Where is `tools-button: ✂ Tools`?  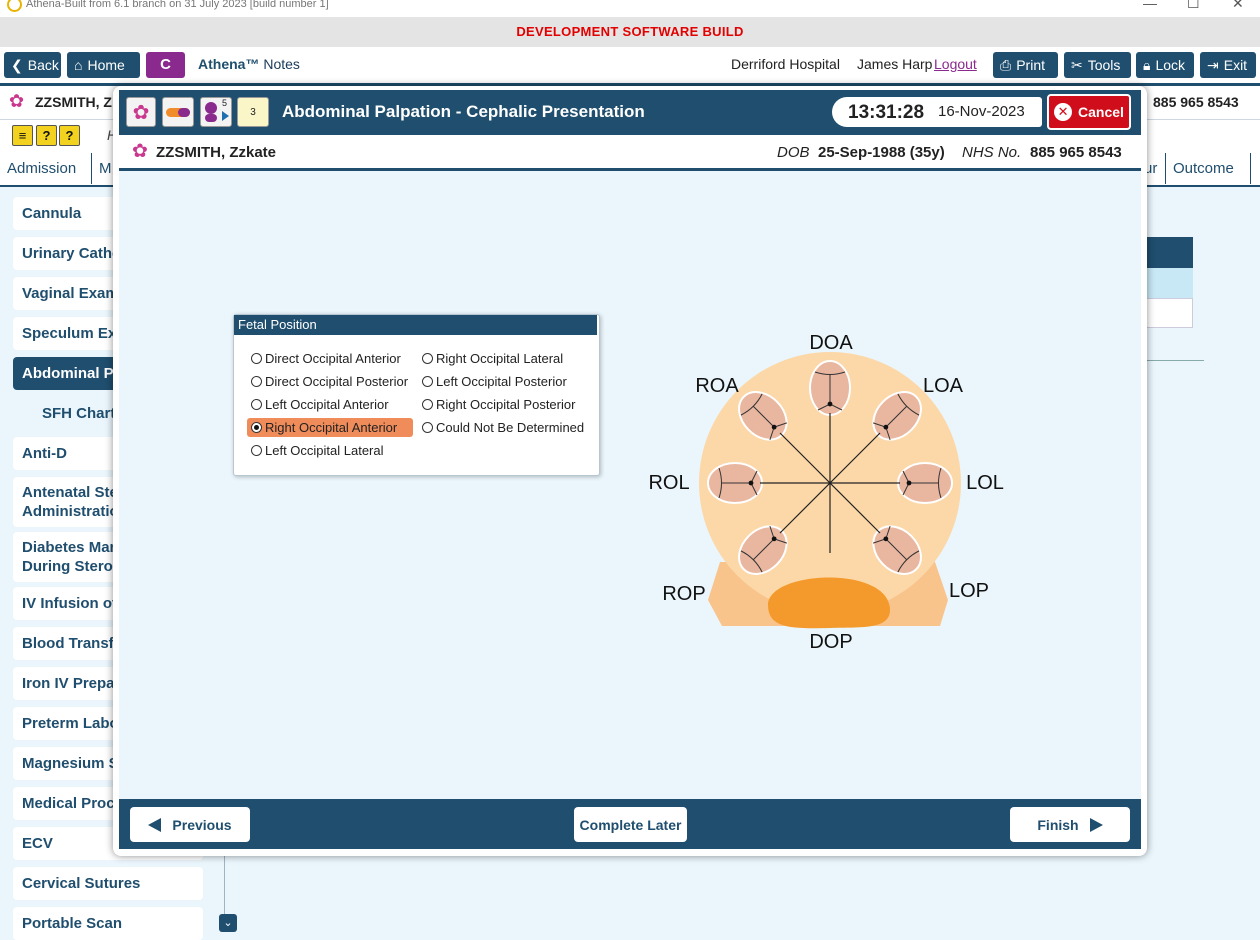
tools-button: ✂ Tools is located at coordinates (1097, 65).